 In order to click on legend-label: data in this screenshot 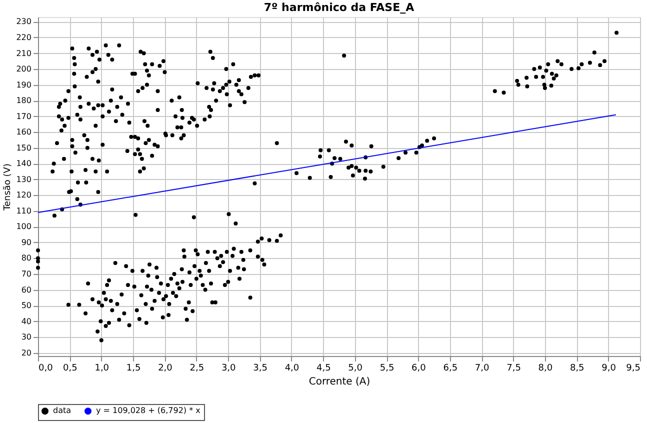, I will do `click(62, 411)`.